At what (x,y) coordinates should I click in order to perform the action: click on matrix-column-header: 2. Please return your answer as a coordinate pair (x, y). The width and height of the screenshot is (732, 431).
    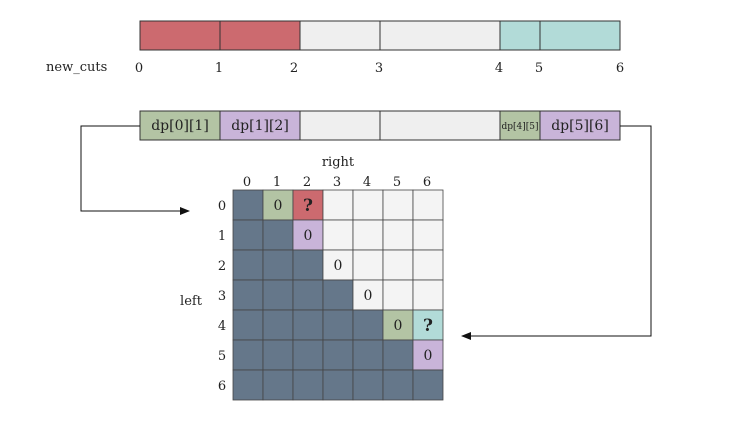
    Looking at the image, I should click on (307, 182).